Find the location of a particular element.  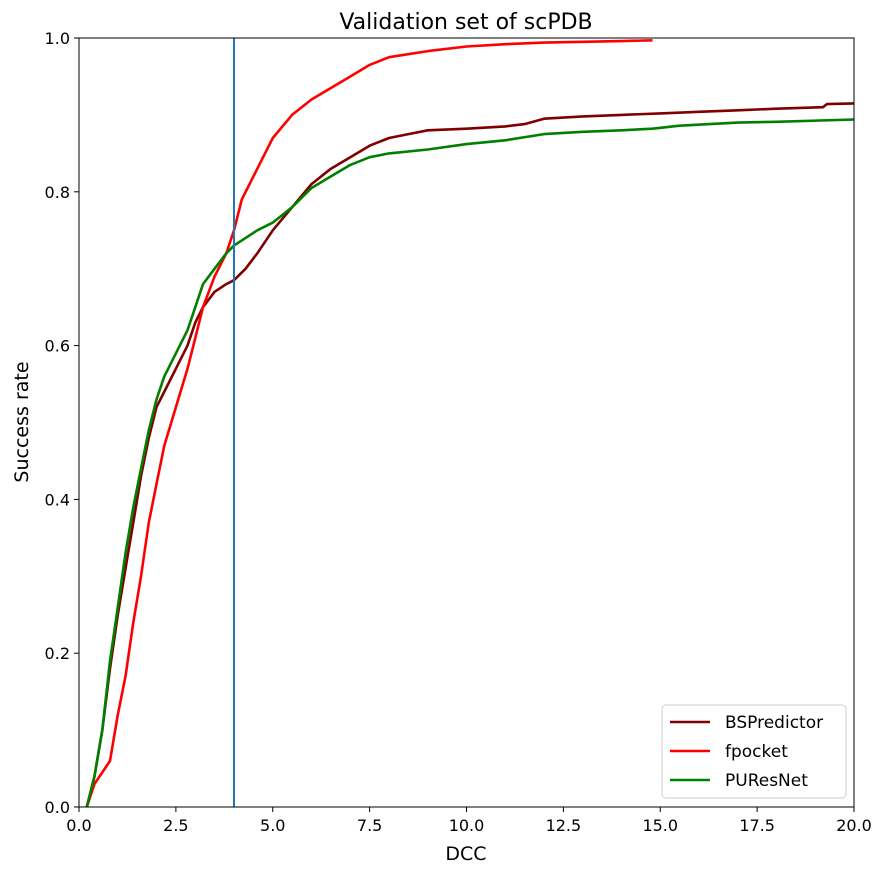

x-axis: 0.0 2.5 5.0 7.5 10.0 12.5 15.0 17.5 20.0 is located at coordinates (469, 821).